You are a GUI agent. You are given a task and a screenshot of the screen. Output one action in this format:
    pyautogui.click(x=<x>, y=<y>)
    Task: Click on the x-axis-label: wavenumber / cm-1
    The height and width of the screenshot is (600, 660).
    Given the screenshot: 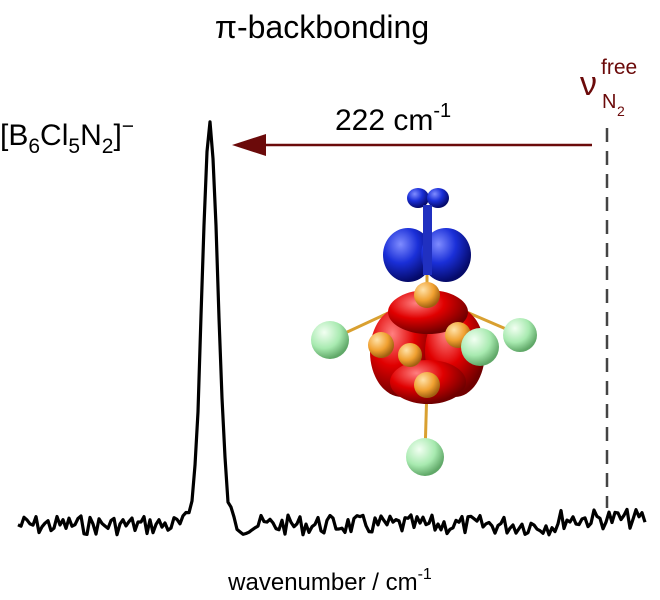 What is the action you would take?
    pyautogui.click(x=329, y=581)
    